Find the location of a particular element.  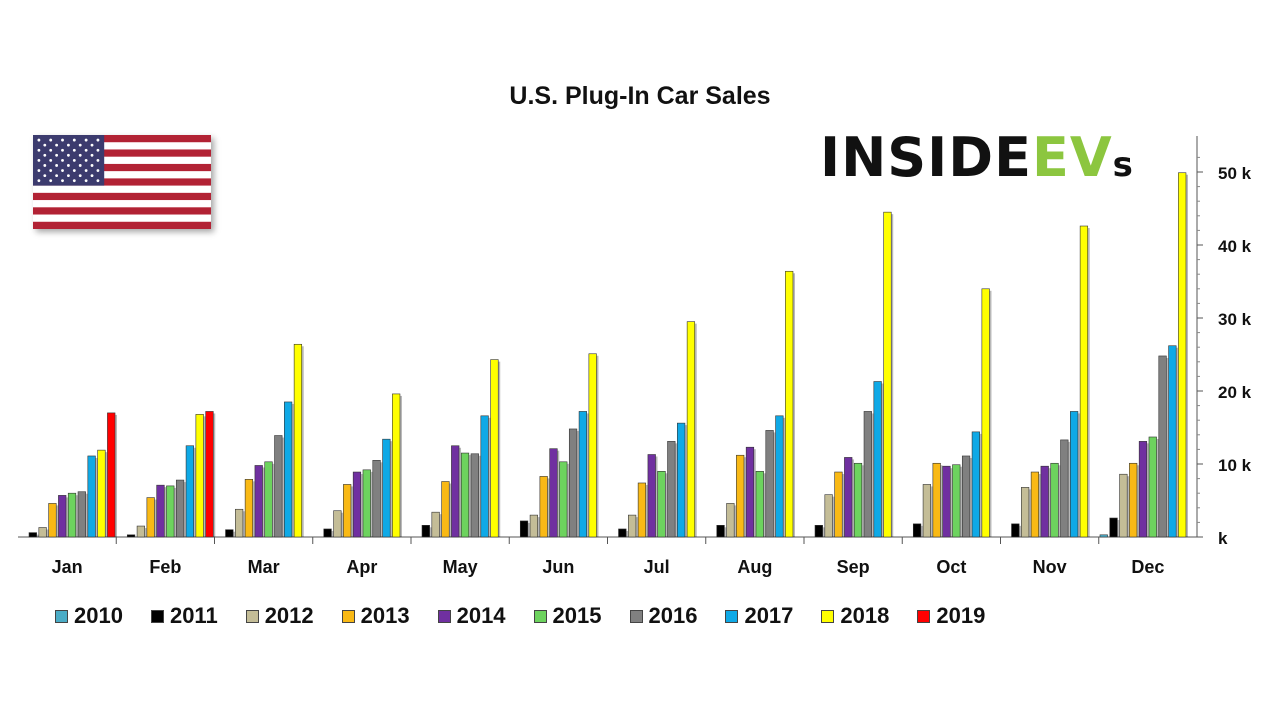

bar-2015-jul is located at coordinates (661, 504).